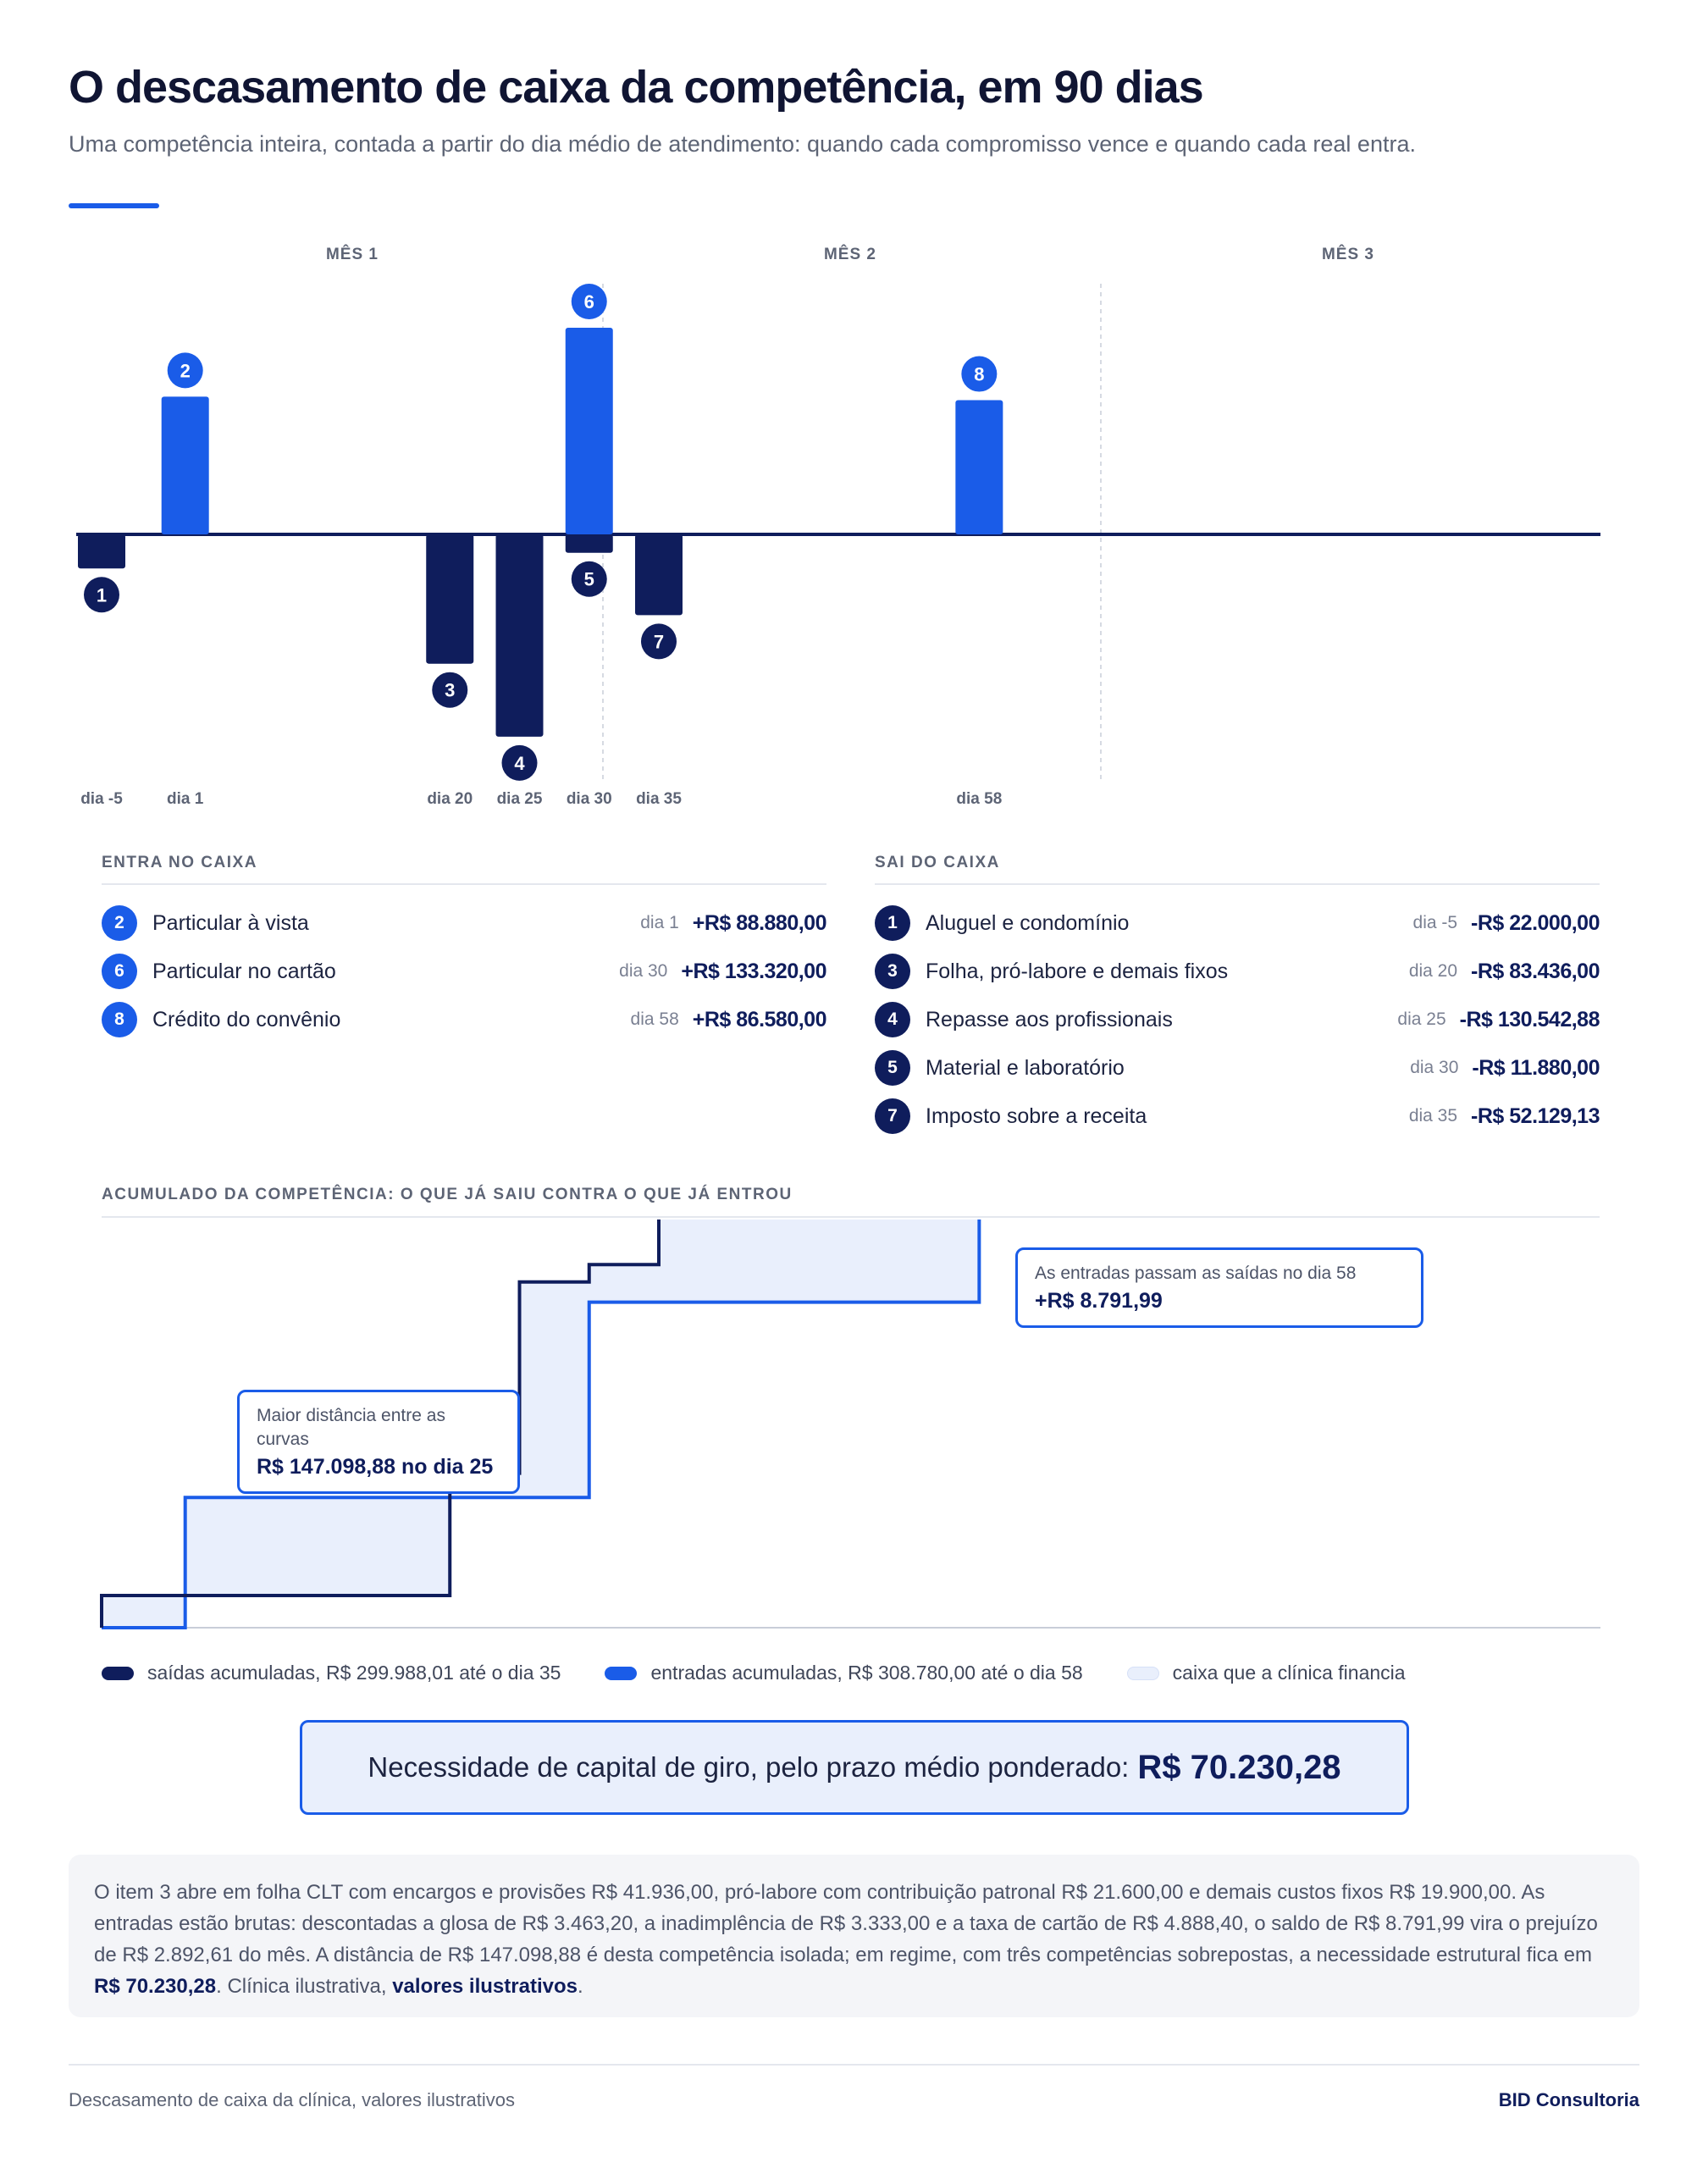  I want to click on summary-value: R$ 70.230,28, so click(1239, 1767).